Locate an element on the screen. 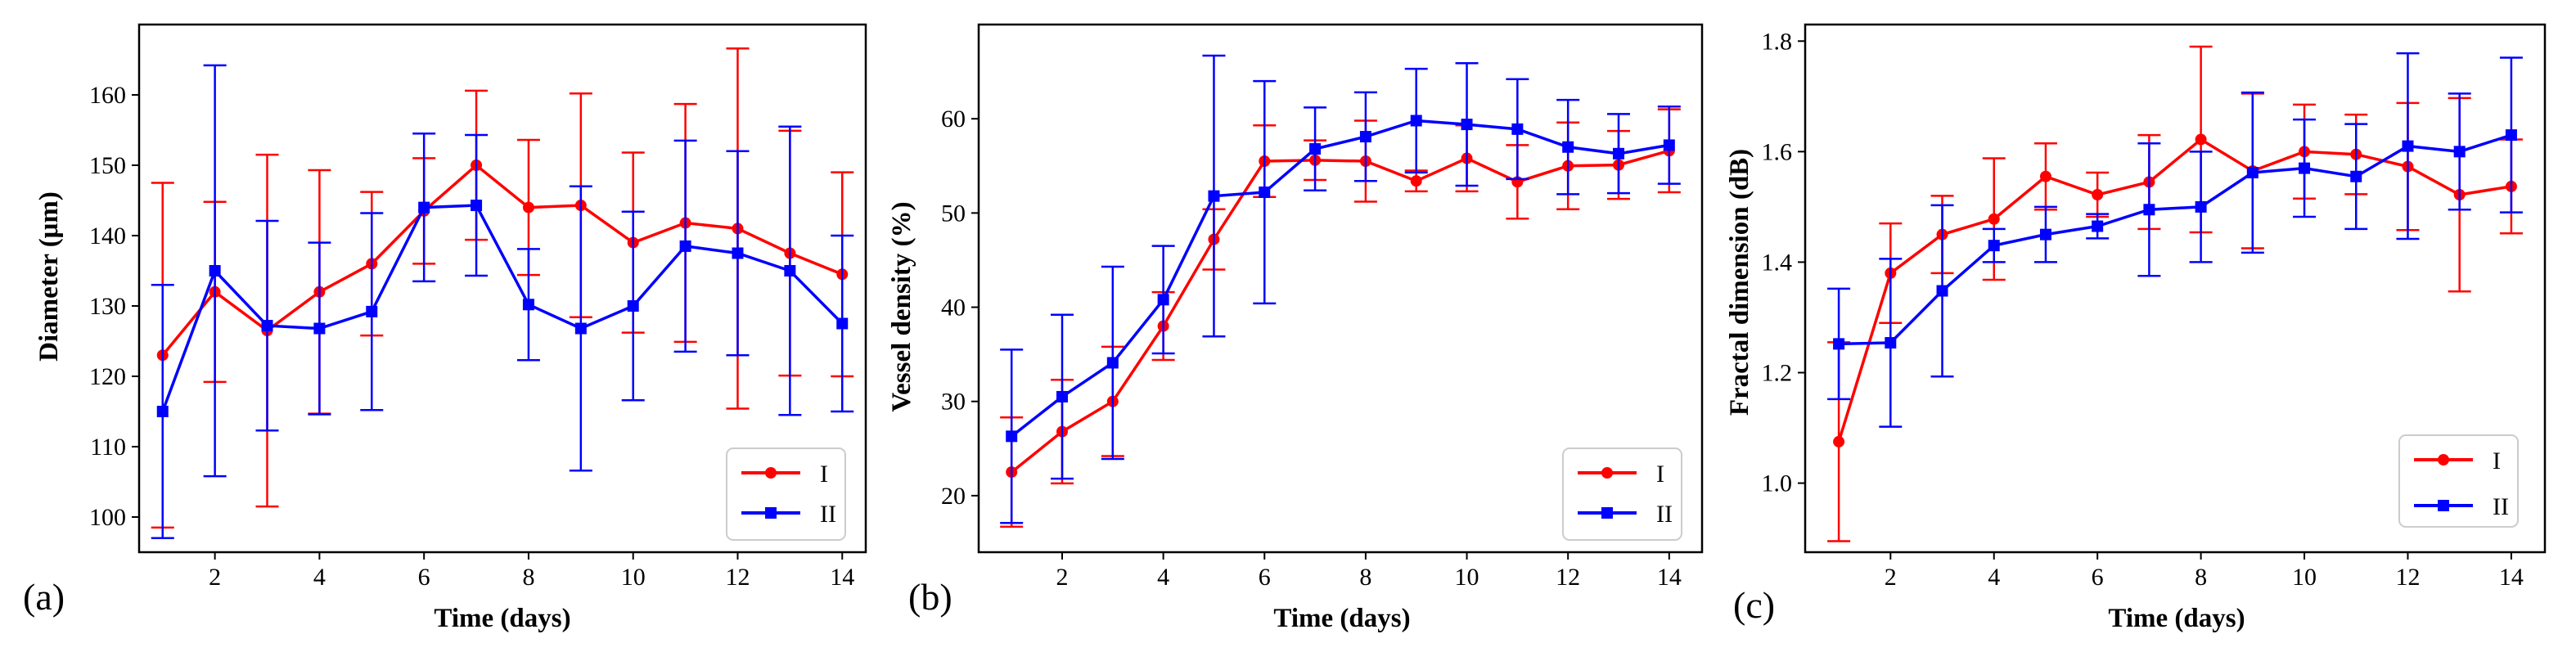 Image resolution: width=2576 pixels, height=652 pixels. panel-a-legend-label-ii: II is located at coordinates (828, 514).